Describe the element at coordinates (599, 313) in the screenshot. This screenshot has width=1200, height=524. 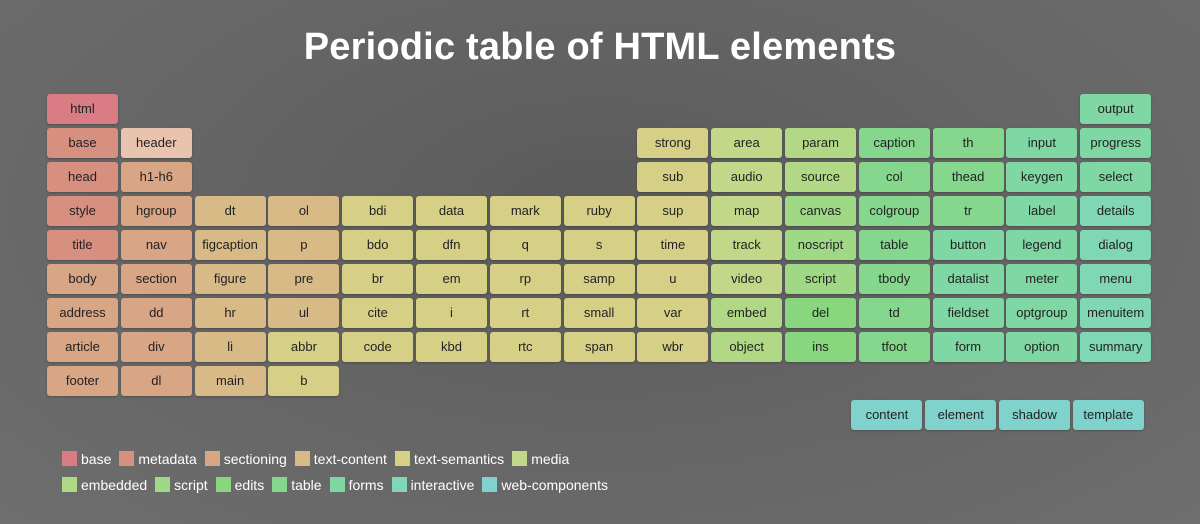
I see `element-tile-small: small` at that location.